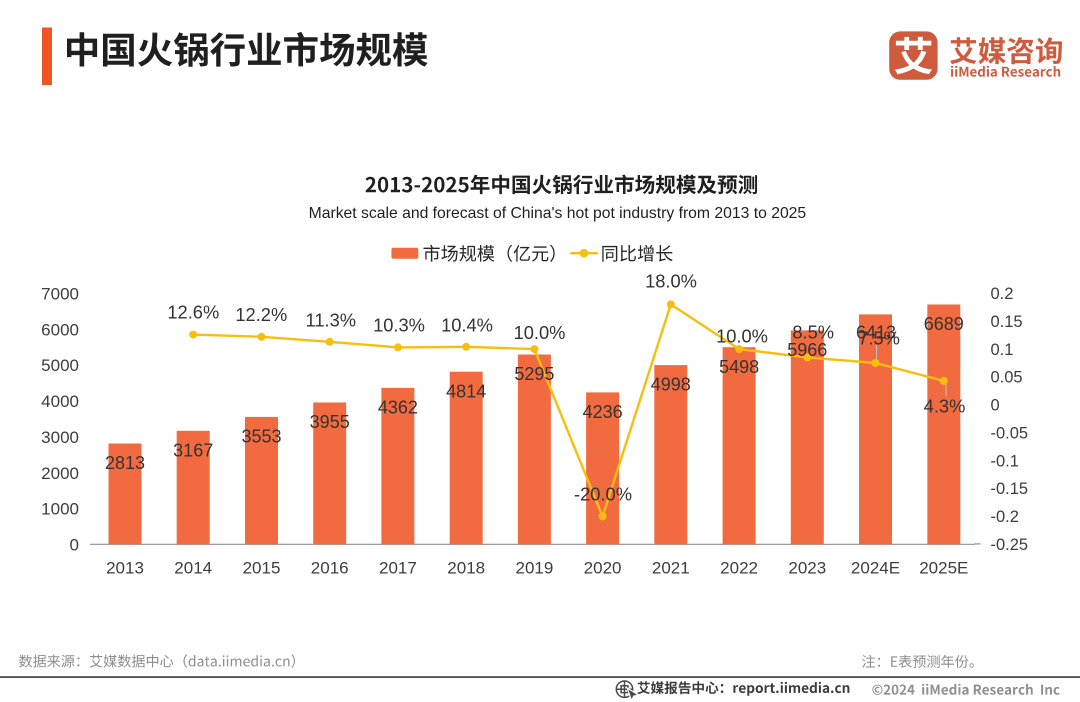  I want to click on svg-text: 5000, so click(60, 365).